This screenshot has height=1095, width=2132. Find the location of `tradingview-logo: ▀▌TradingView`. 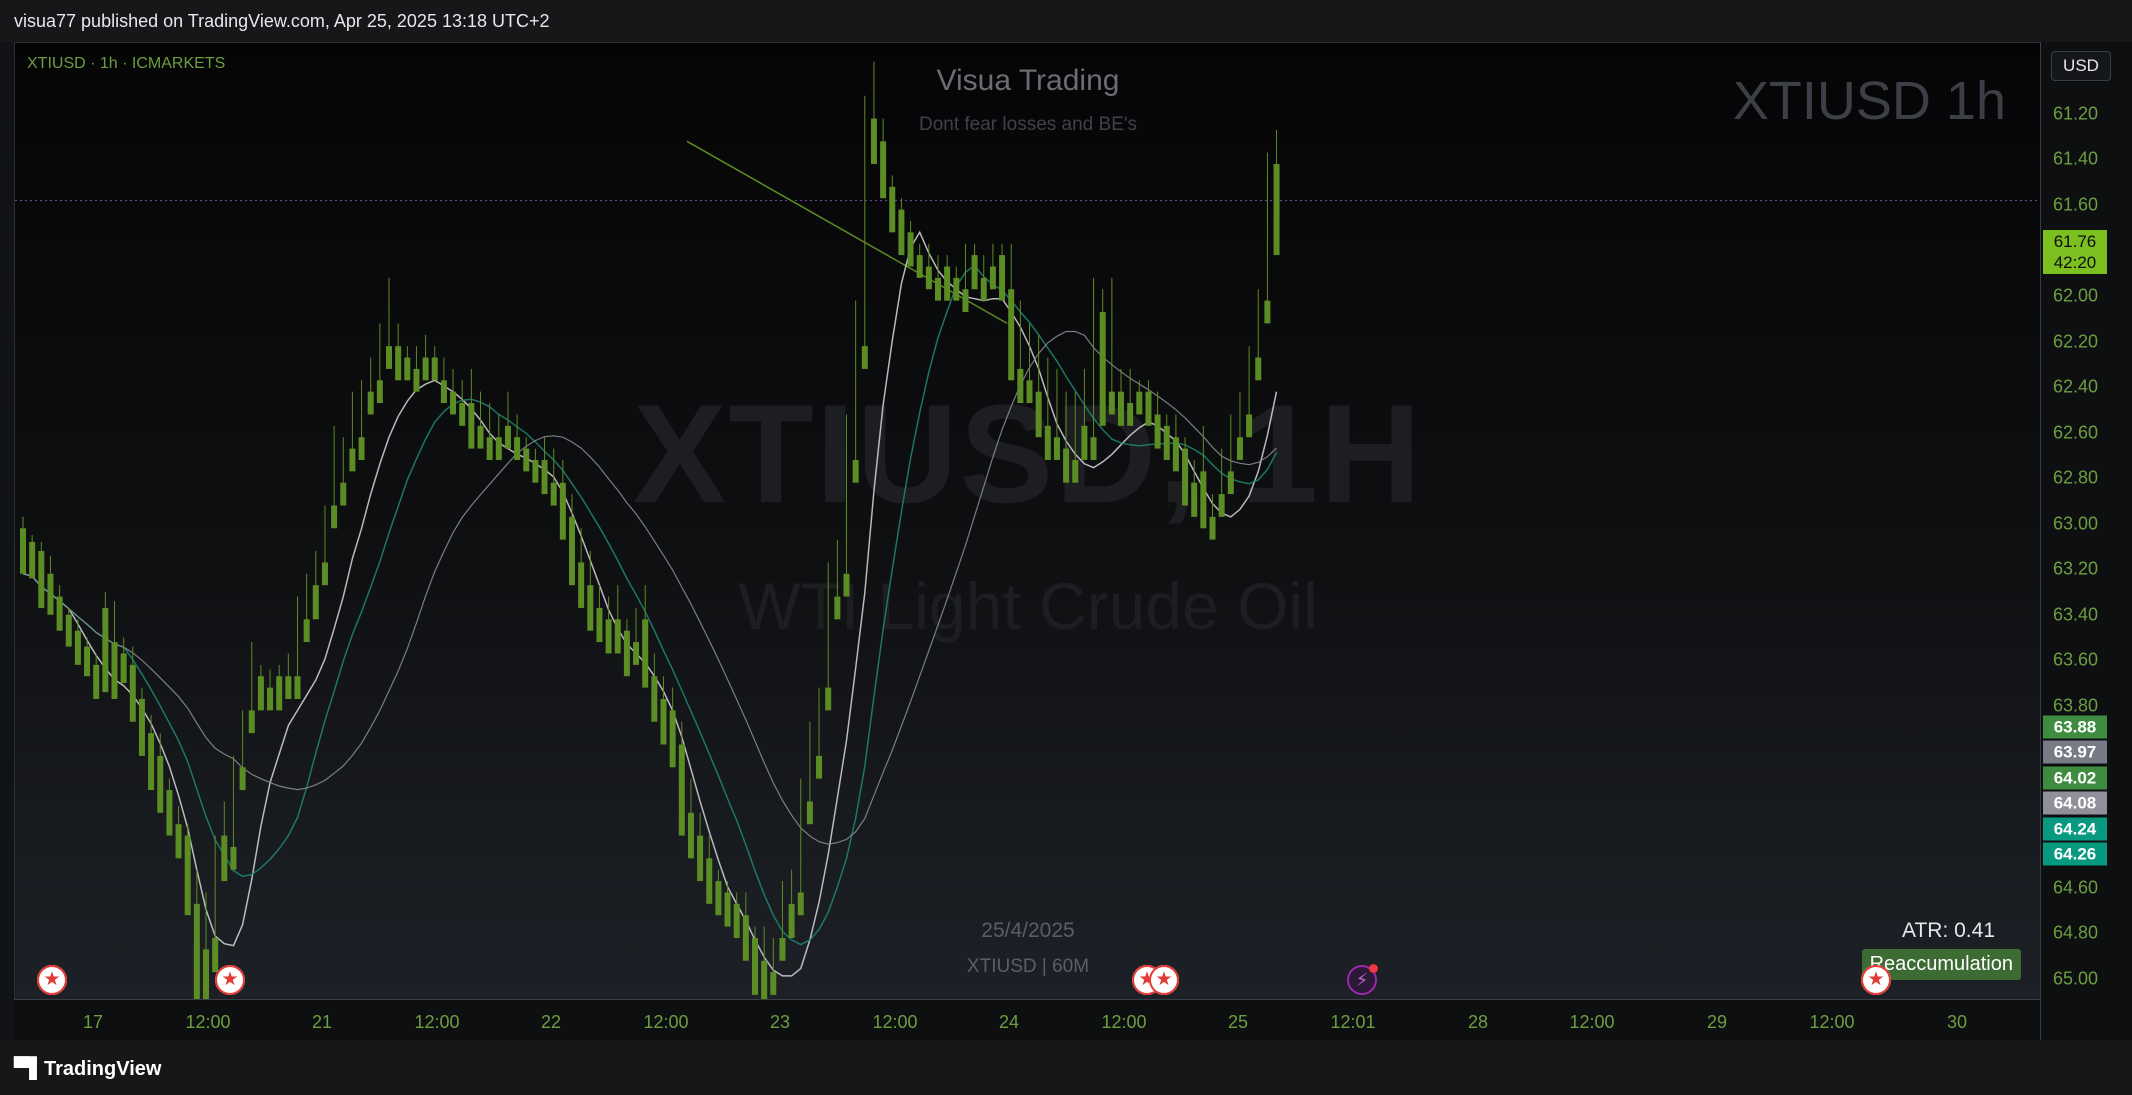

tradingview-logo: ▀▌TradingView is located at coordinates (88, 1068).